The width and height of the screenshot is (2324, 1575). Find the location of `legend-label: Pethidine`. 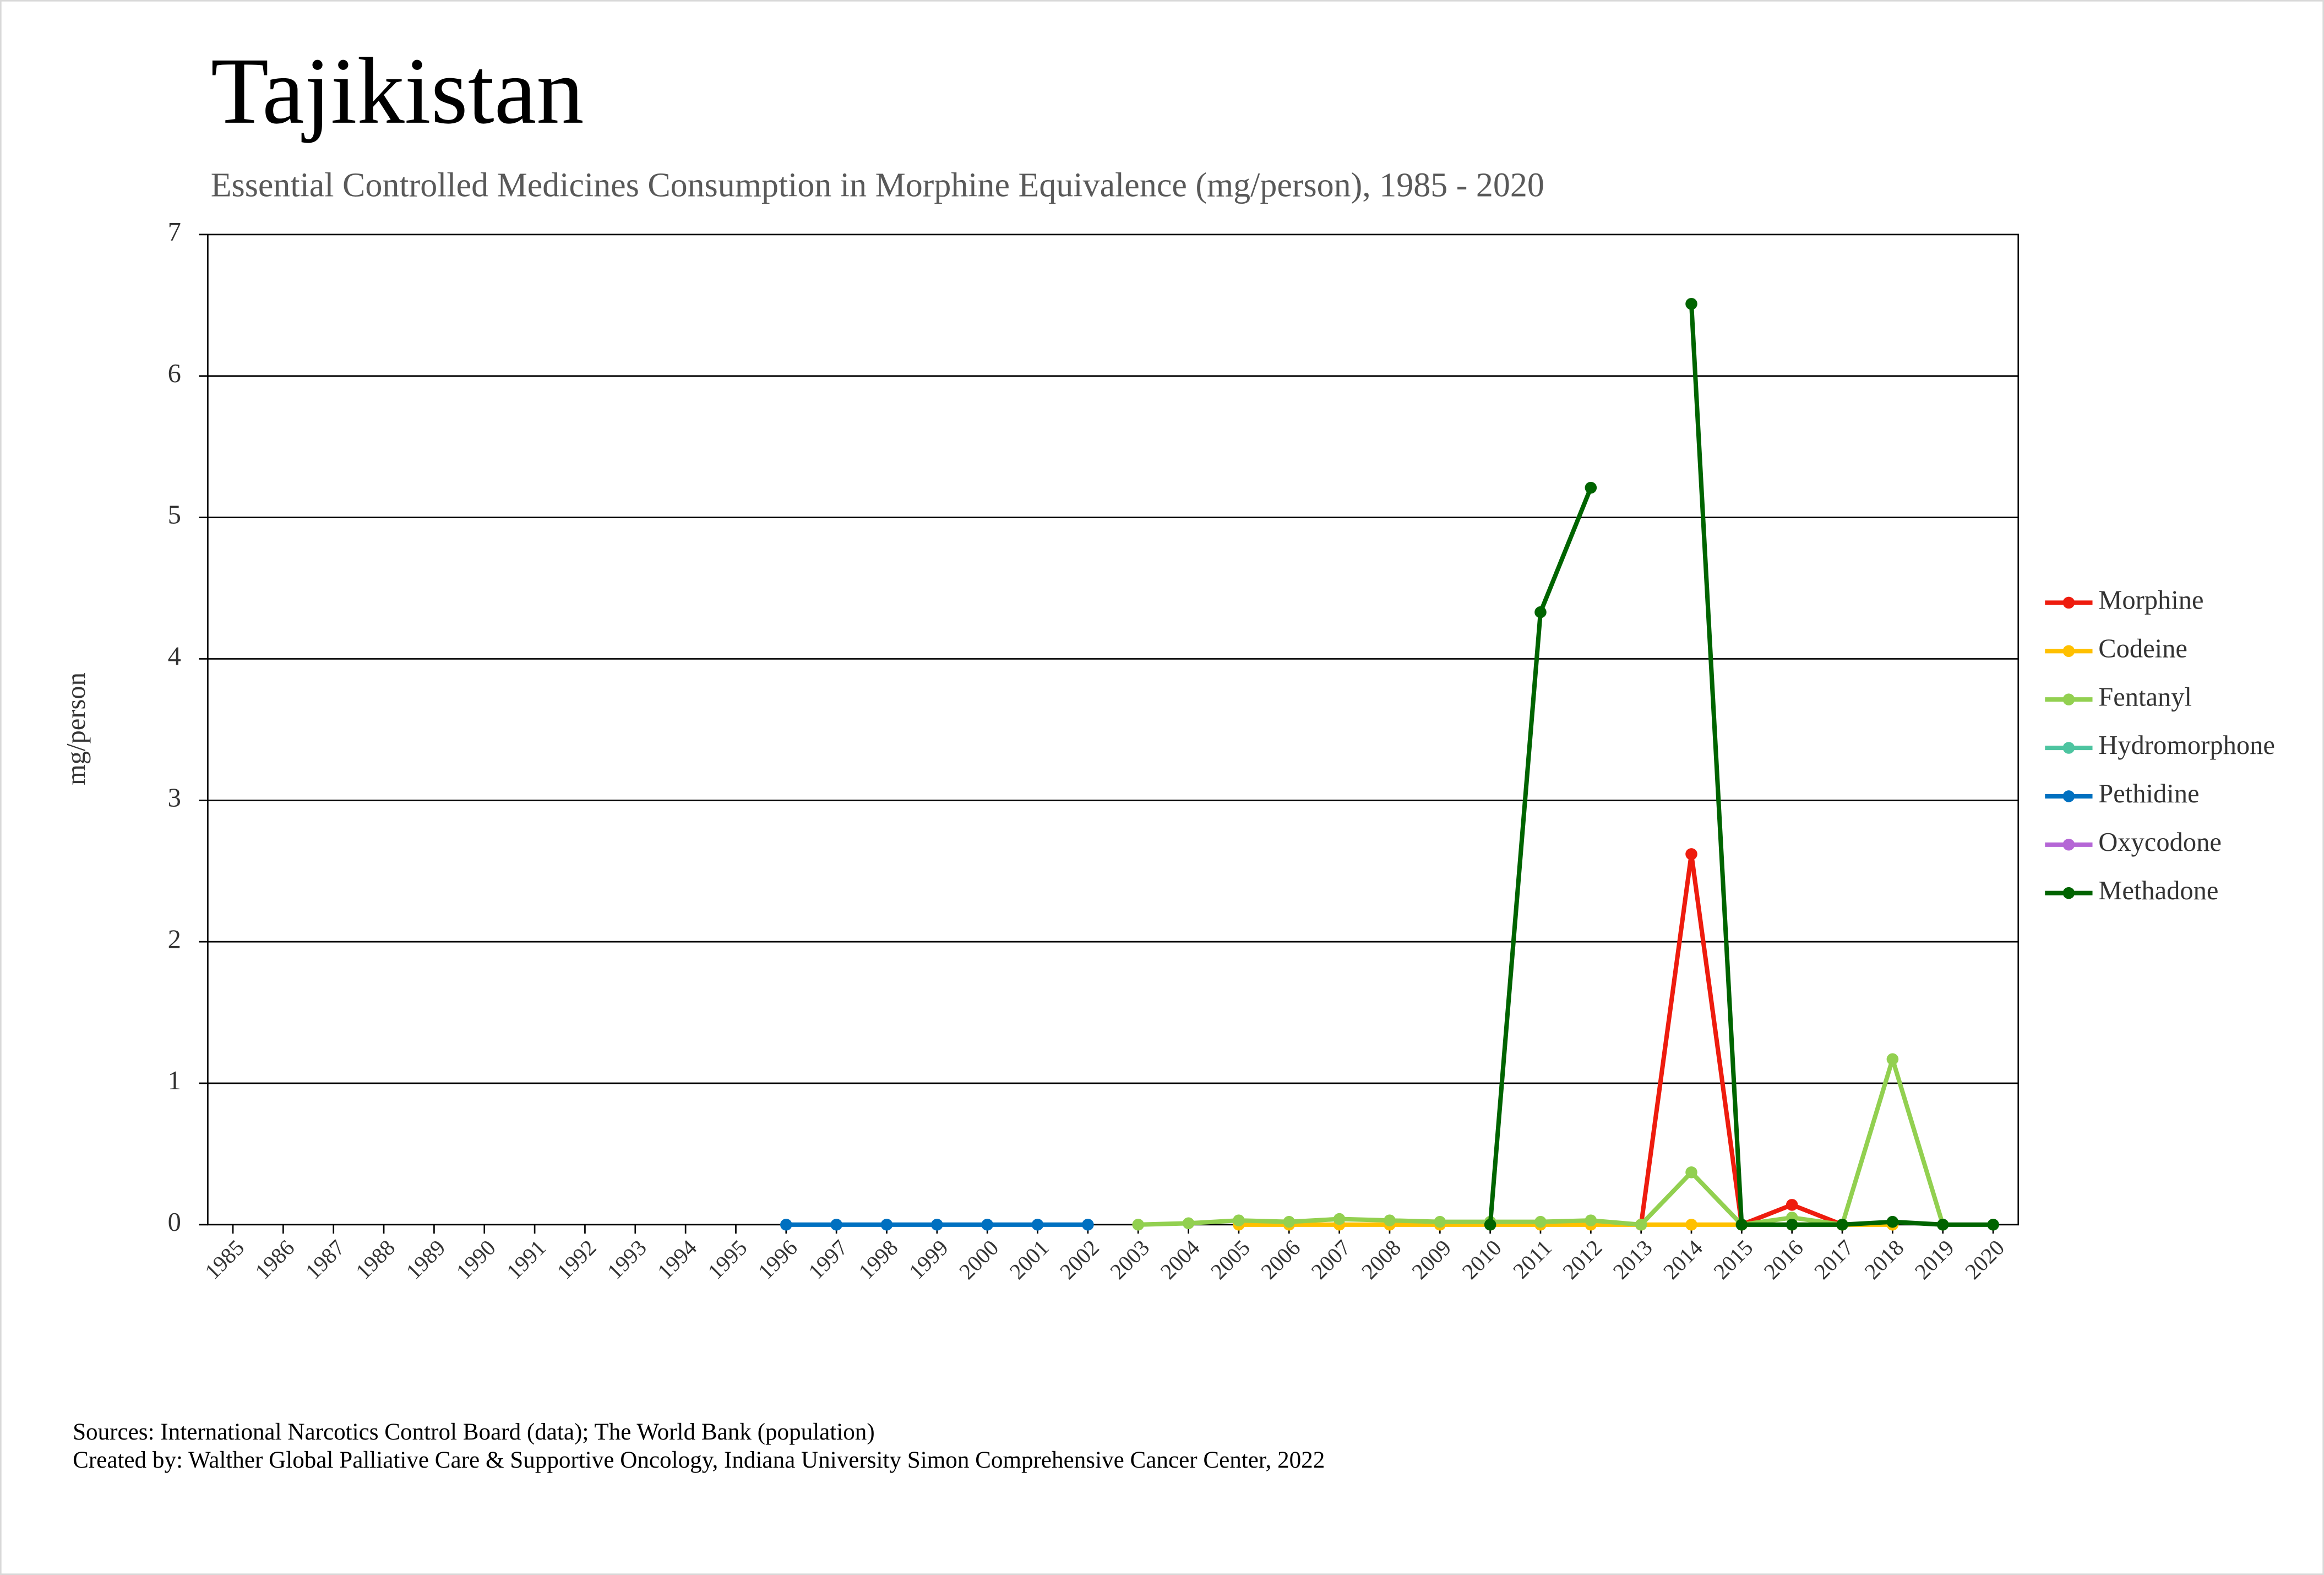

legend-label: Pethidine is located at coordinates (2148, 793).